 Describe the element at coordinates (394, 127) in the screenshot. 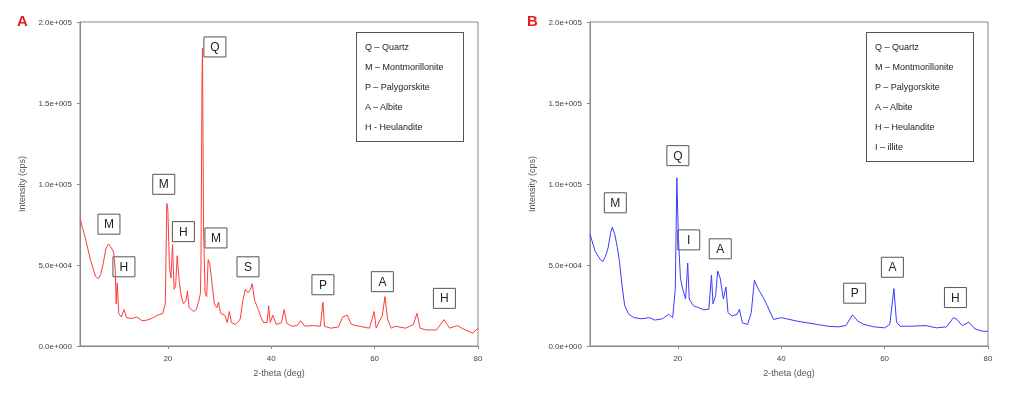

I see `annotation: H - Heulandite` at that location.